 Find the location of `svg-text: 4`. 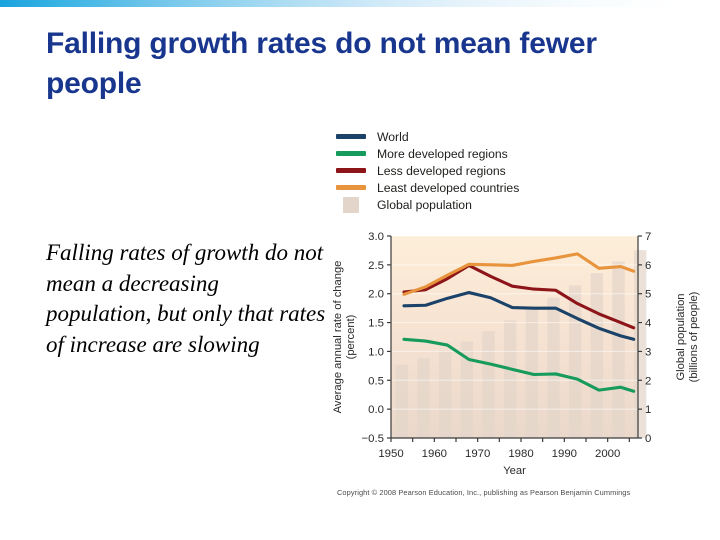

svg-text: 4 is located at coordinates (648, 324).